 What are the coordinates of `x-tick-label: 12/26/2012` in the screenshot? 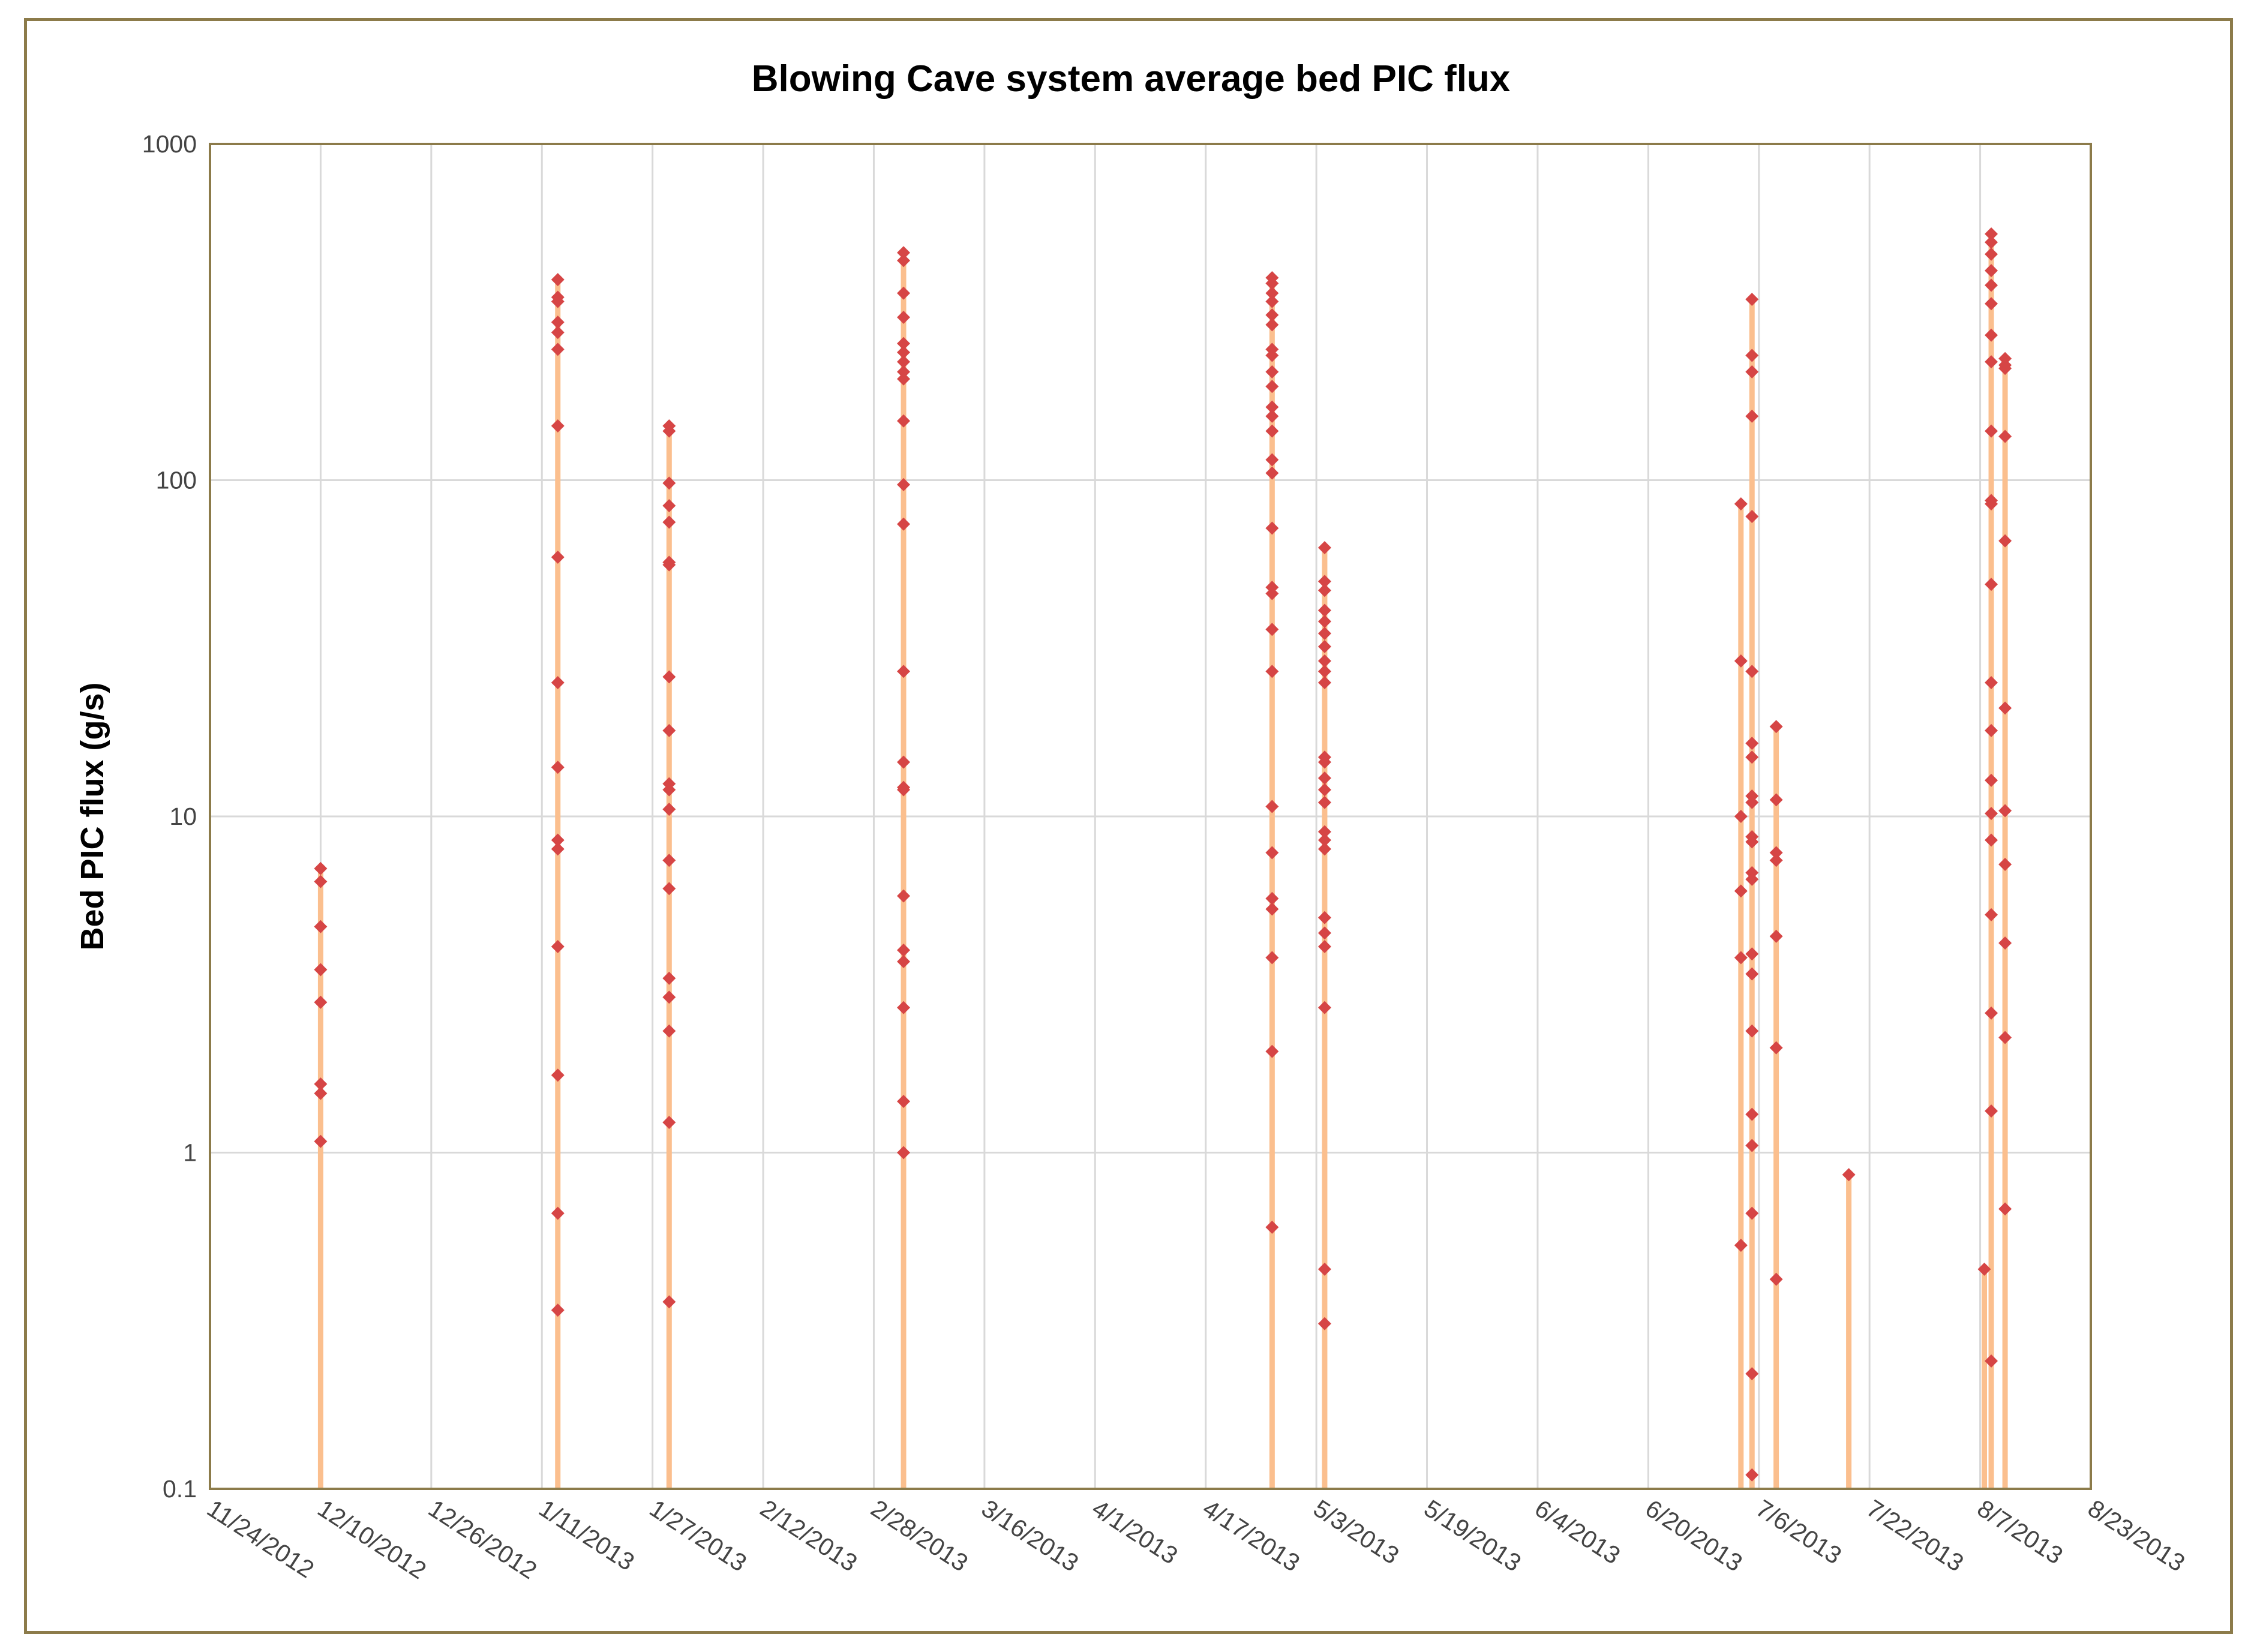 It's located at (483, 1539).